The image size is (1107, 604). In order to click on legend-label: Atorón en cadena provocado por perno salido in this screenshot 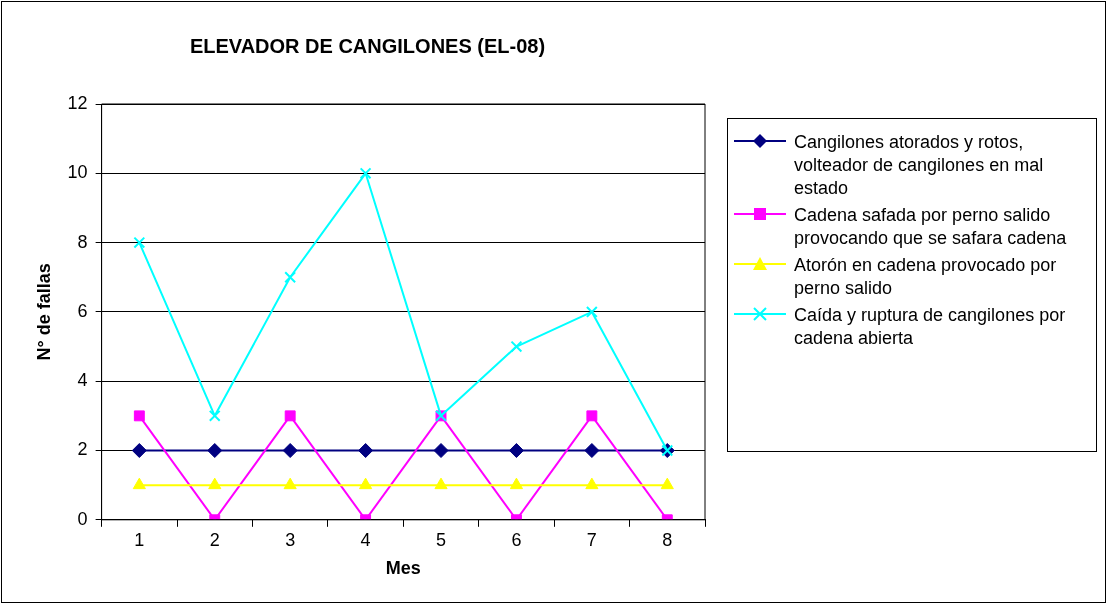, I will do `click(925, 277)`.